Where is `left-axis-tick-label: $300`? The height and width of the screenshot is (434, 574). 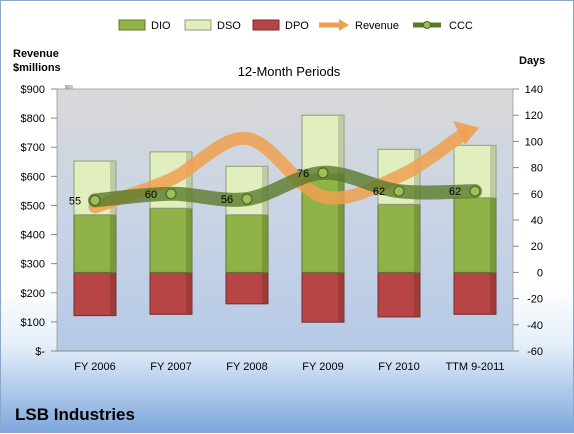
left-axis-tick-label: $300 is located at coordinates (33, 265).